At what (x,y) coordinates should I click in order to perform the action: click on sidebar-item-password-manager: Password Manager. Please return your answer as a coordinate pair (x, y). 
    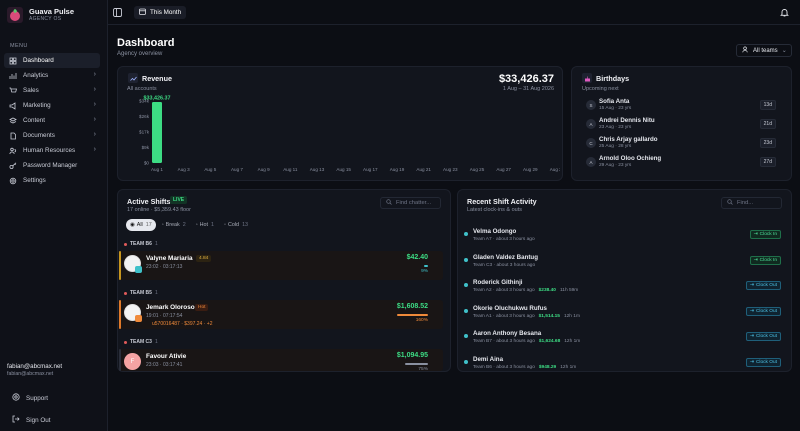
    Looking at the image, I should click on (52, 165).